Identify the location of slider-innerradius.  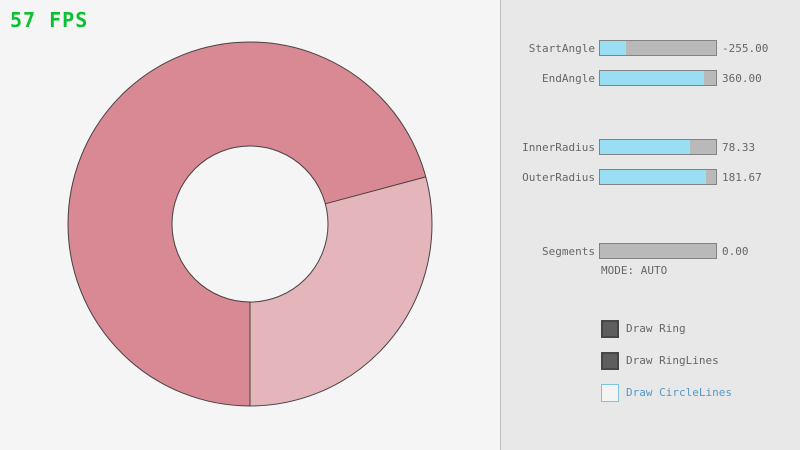
(658, 147).